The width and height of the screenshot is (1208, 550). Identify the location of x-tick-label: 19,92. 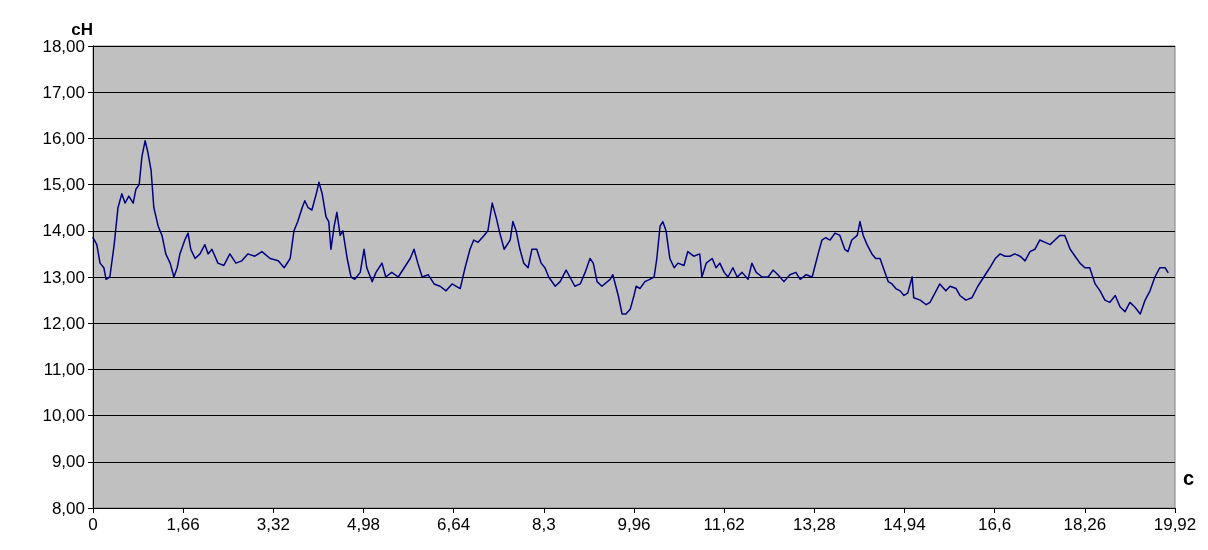
(1175, 524).